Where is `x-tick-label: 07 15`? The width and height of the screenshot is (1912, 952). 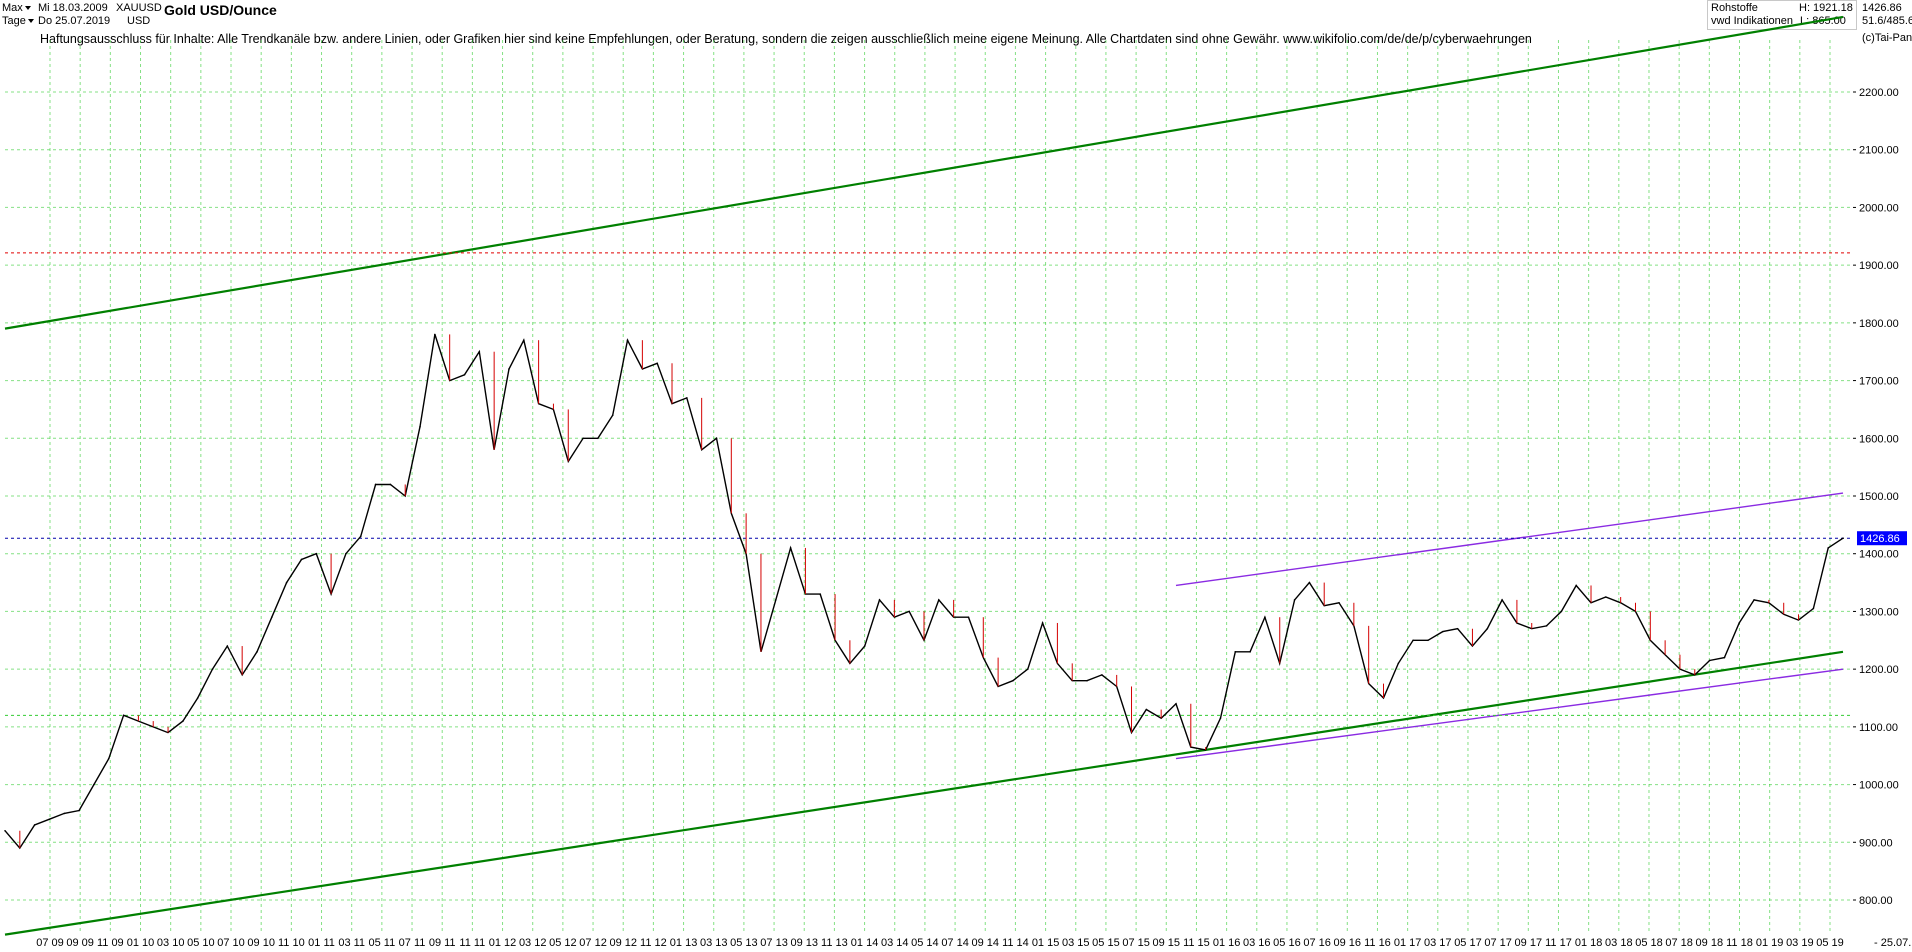
x-tick-label: 07 15 is located at coordinates (1136, 943).